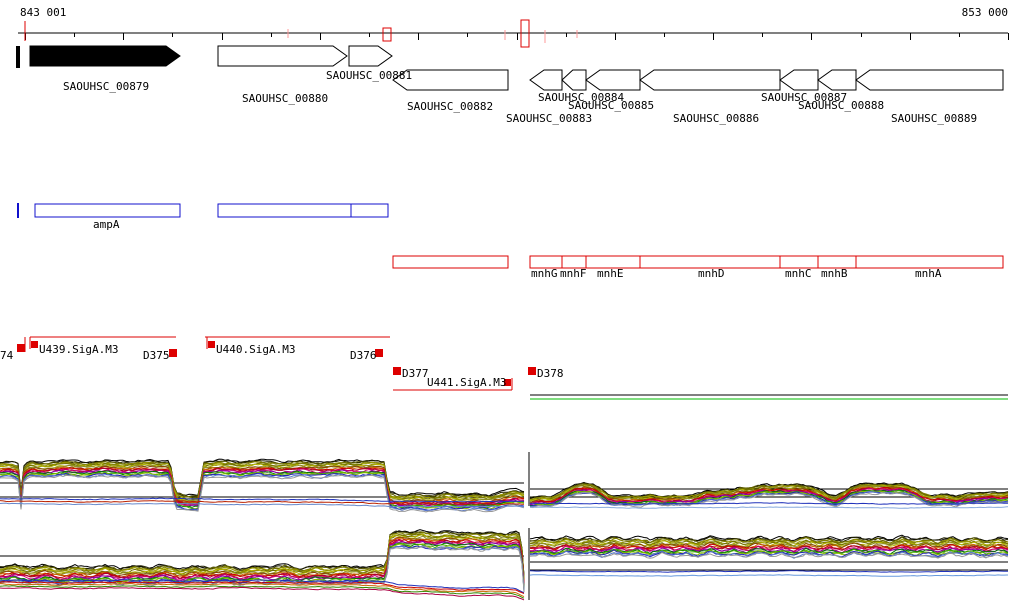 The height and width of the screenshot is (611, 1024). I want to click on gene-edge-fragment, so click(18, 57).